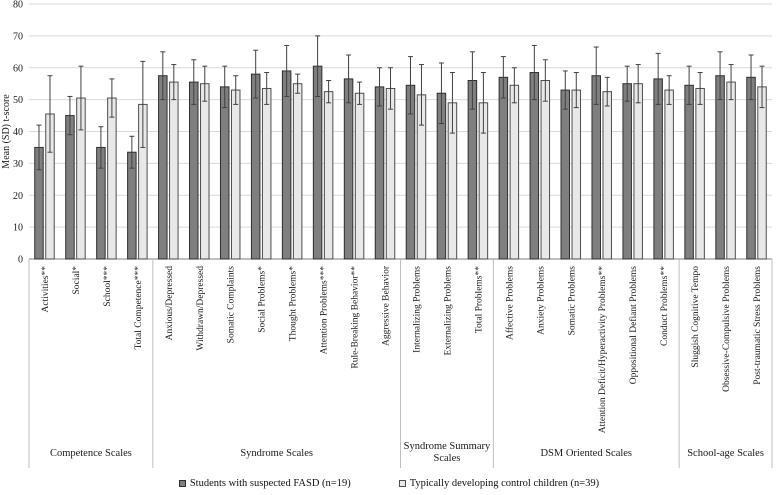 The image size is (778, 495). What do you see at coordinates (108, 286) in the screenshot?
I see `category-label: School***` at bounding box center [108, 286].